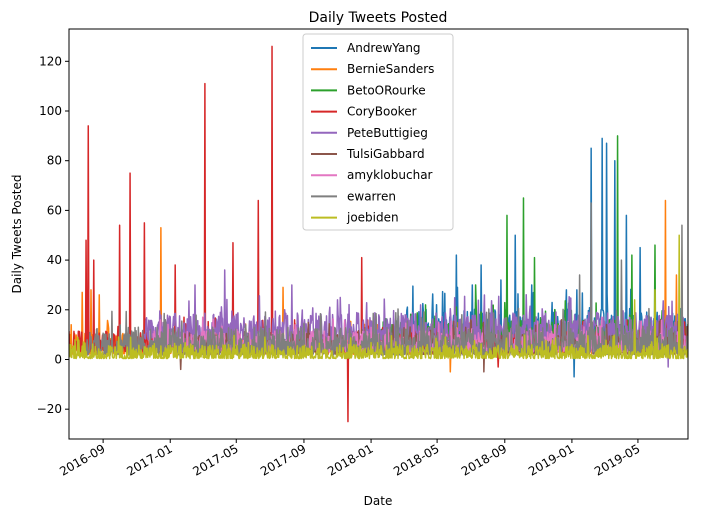 The height and width of the screenshot is (518, 701). What do you see at coordinates (551, 459) in the screenshot?
I see `x-tick-label: 2019-01` at bounding box center [551, 459].